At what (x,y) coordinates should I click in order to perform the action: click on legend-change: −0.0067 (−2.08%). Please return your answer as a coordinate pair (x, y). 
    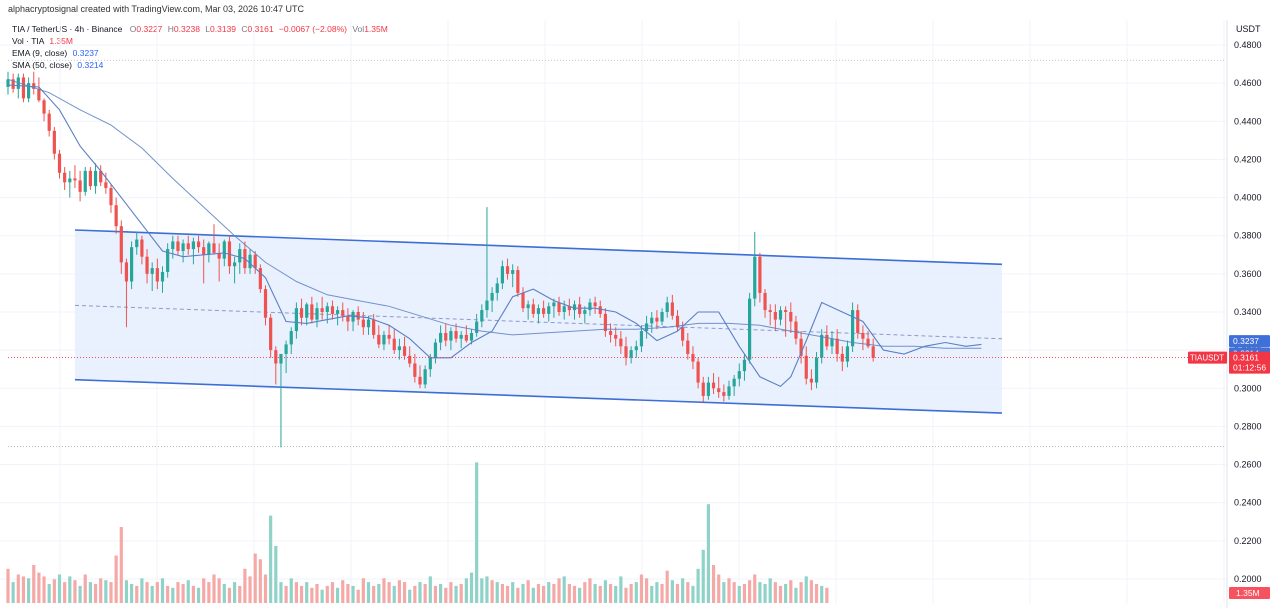
    Looking at the image, I should click on (312, 29).